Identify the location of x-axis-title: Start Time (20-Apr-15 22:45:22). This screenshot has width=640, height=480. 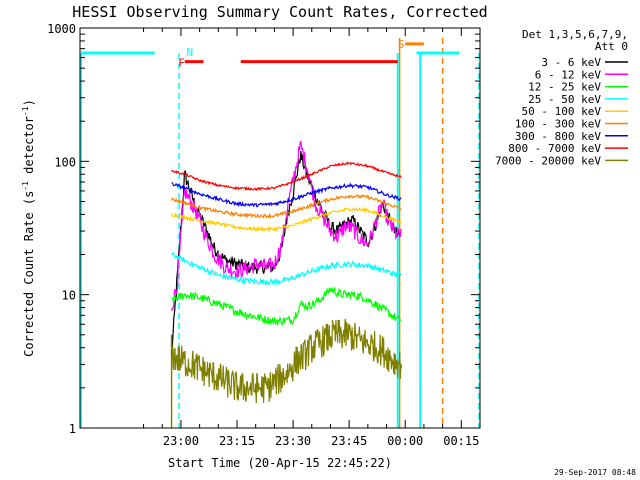
(280, 463).